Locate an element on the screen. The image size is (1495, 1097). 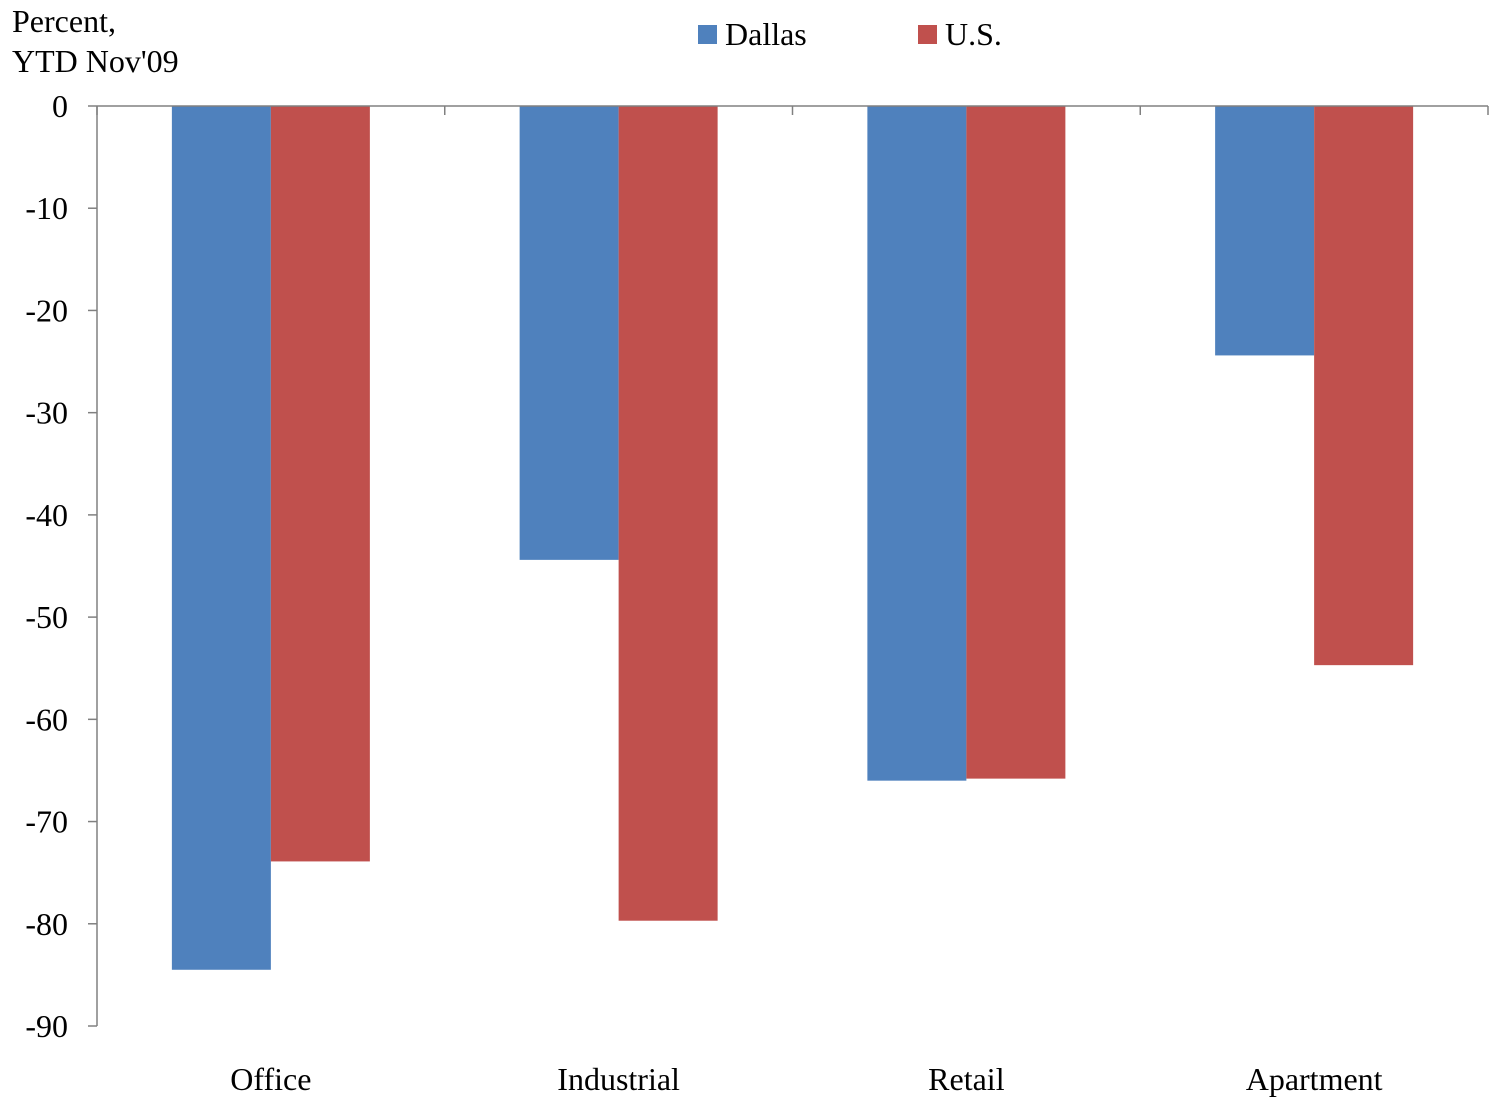
bar-us-industrial is located at coordinates (668, 513).